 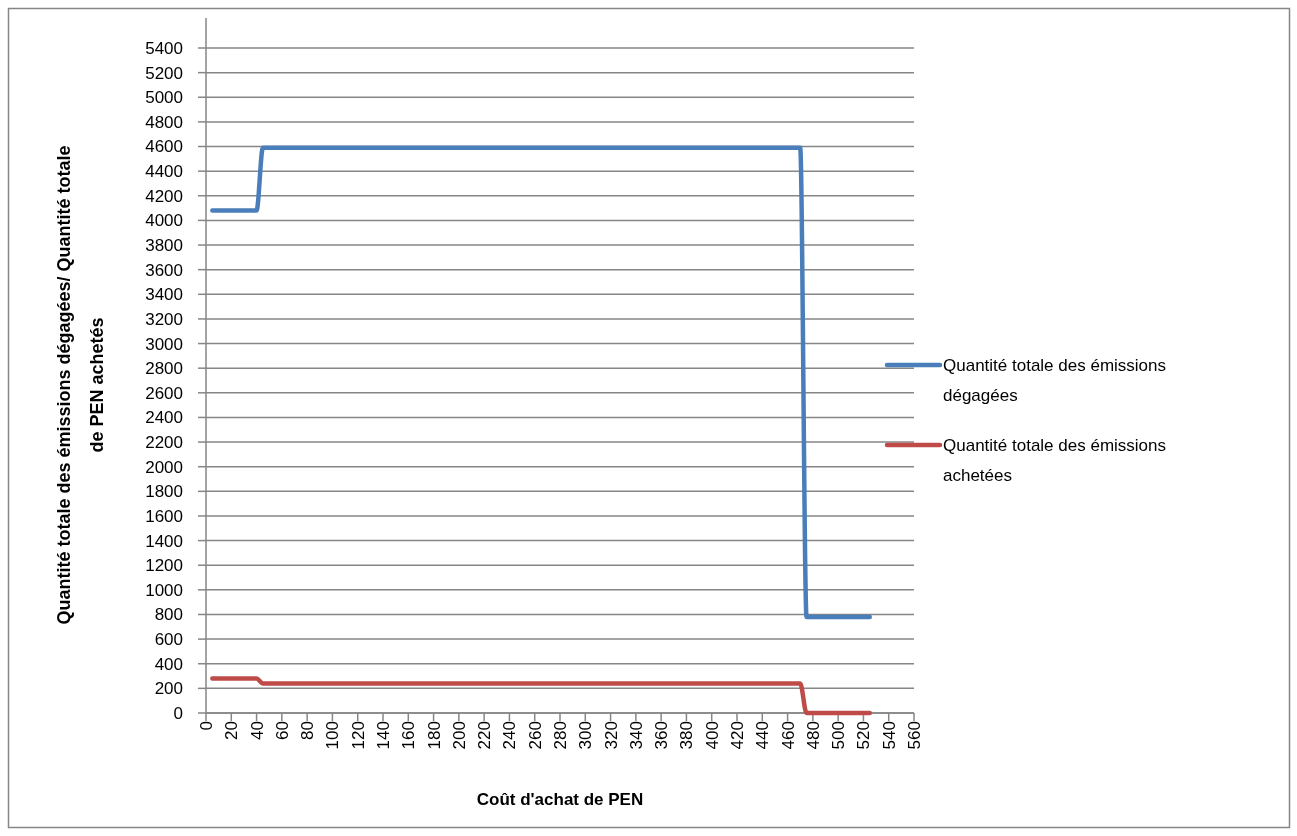 I want to click on x-tick-label: 140, so click(x=383, y=735).